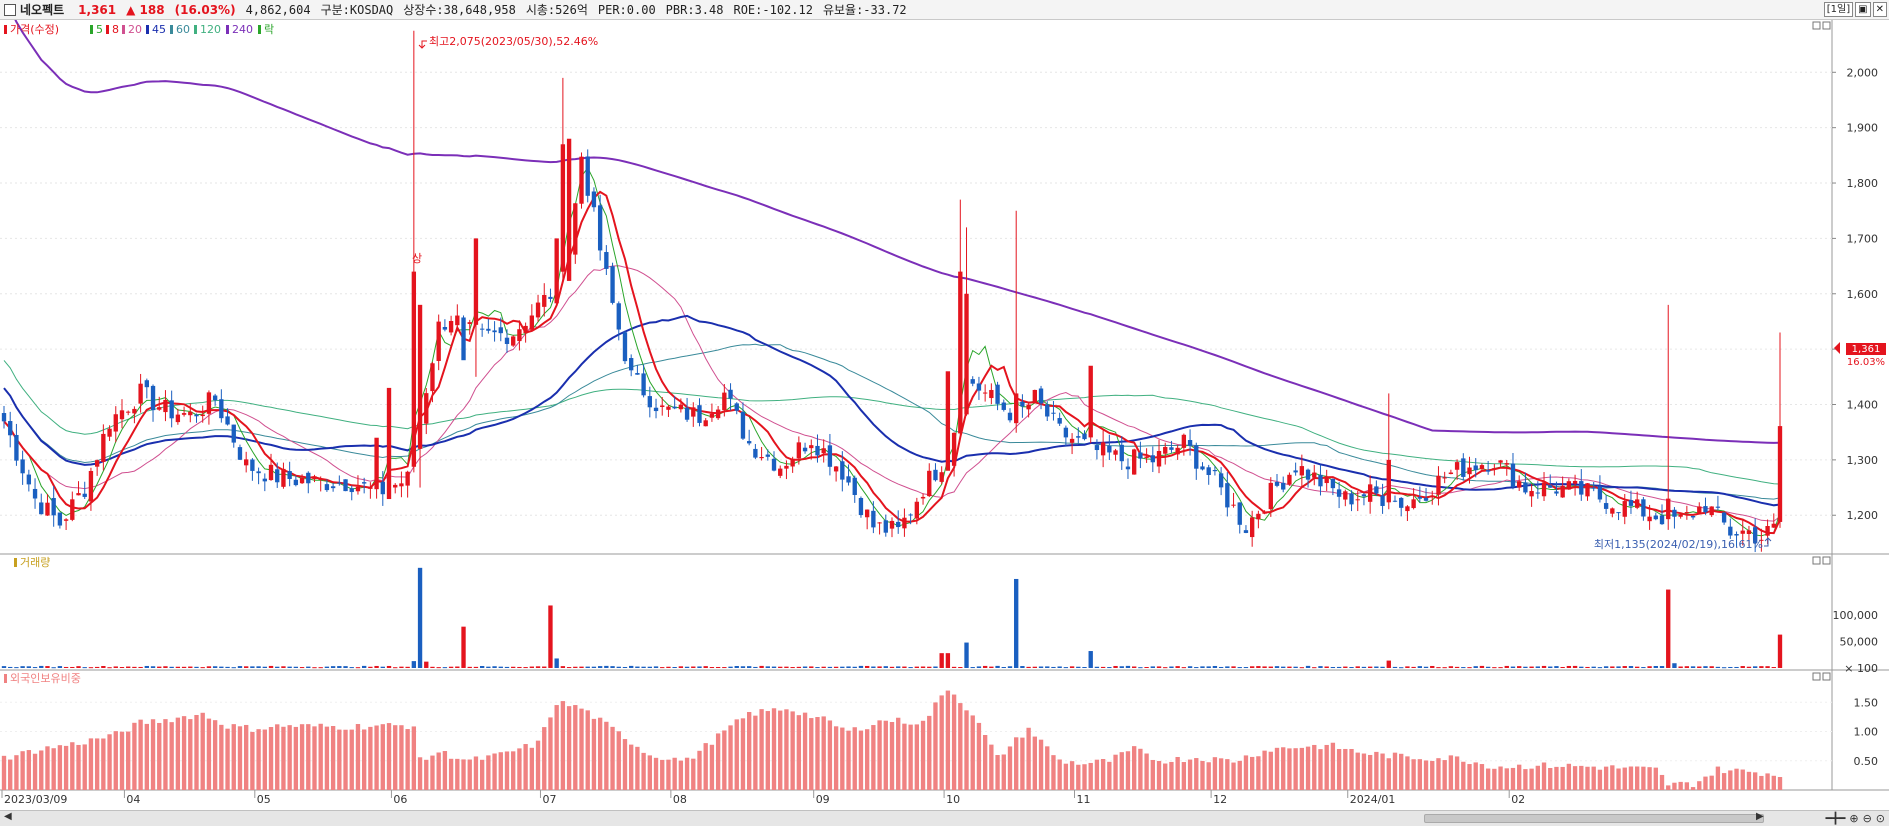 The height and width of the screenshot is (826, 1889). I want to click on scroll-left-icon: ◀, so click(8, 816).